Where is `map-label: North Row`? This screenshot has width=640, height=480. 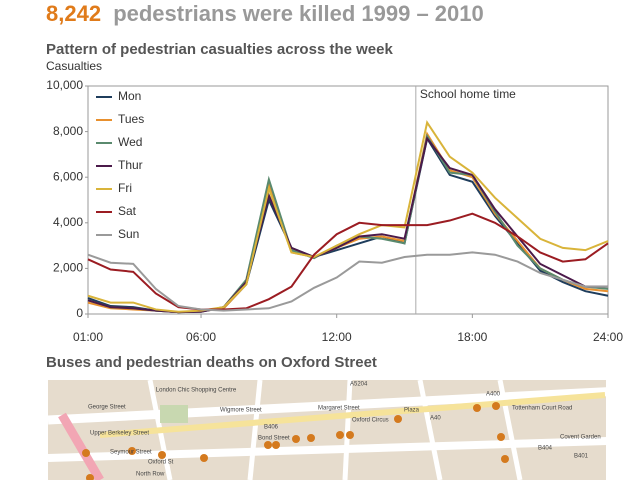 map-label: North Row is located at coordinates (150, 475).